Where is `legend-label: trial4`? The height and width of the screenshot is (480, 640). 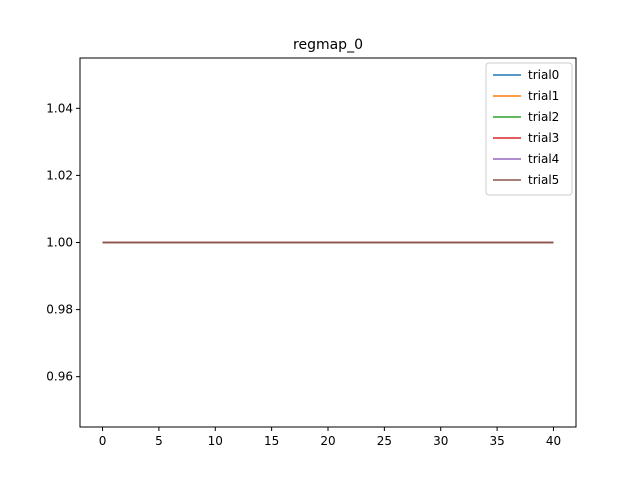
legend-label: trial4 is located at coordinates (543, 159).